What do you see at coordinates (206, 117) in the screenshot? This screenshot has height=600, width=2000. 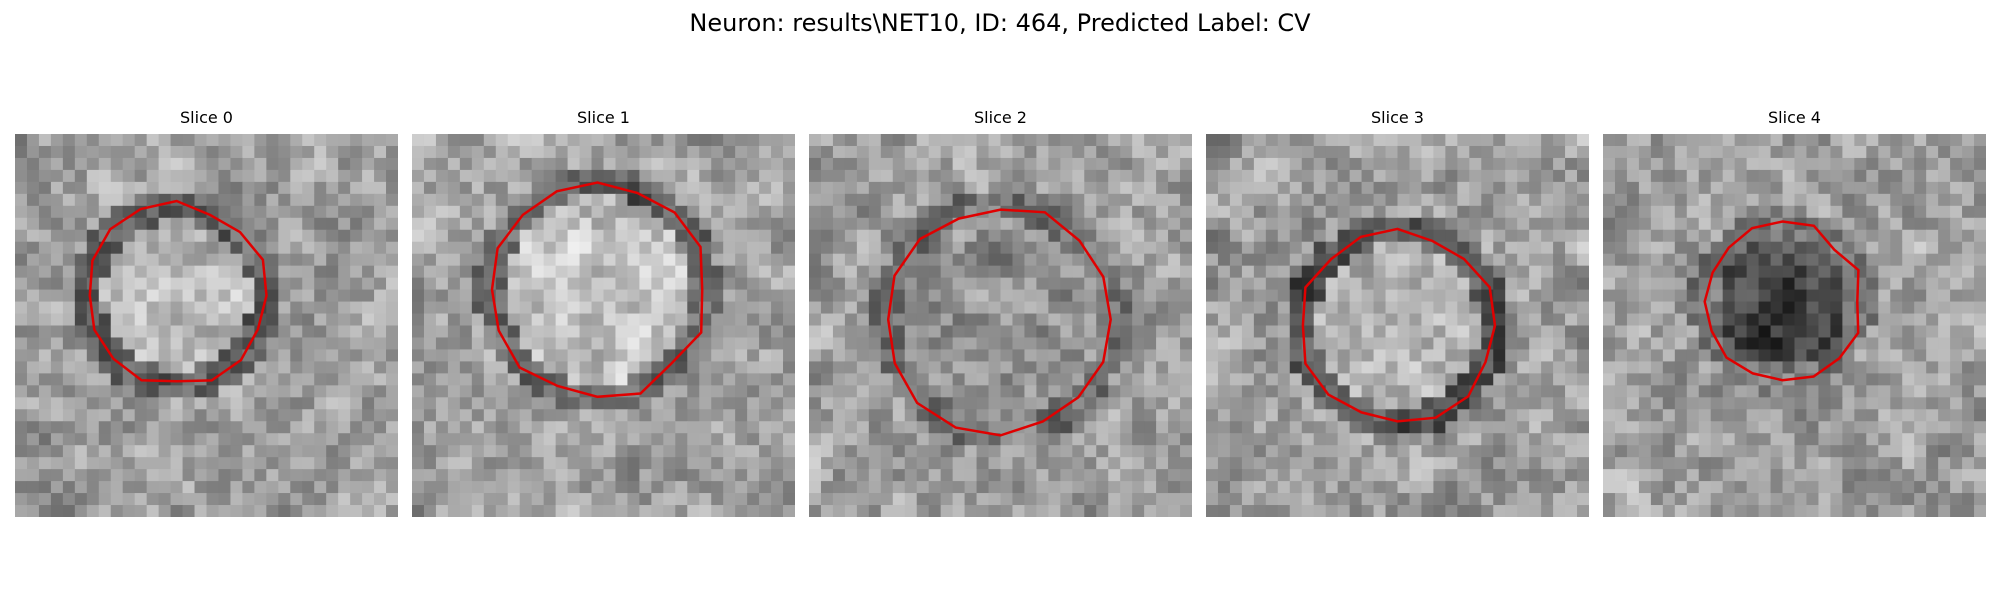 I see `slice-title-0: Slice 0` at bounding box center [206, 117].